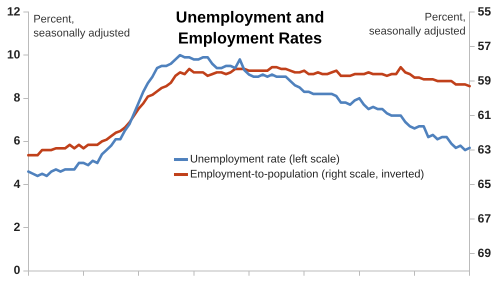 Image resolution: width=500 pixels, height=281 pixels. I want to click on y2-tick-label: 59, so click(485, 80).